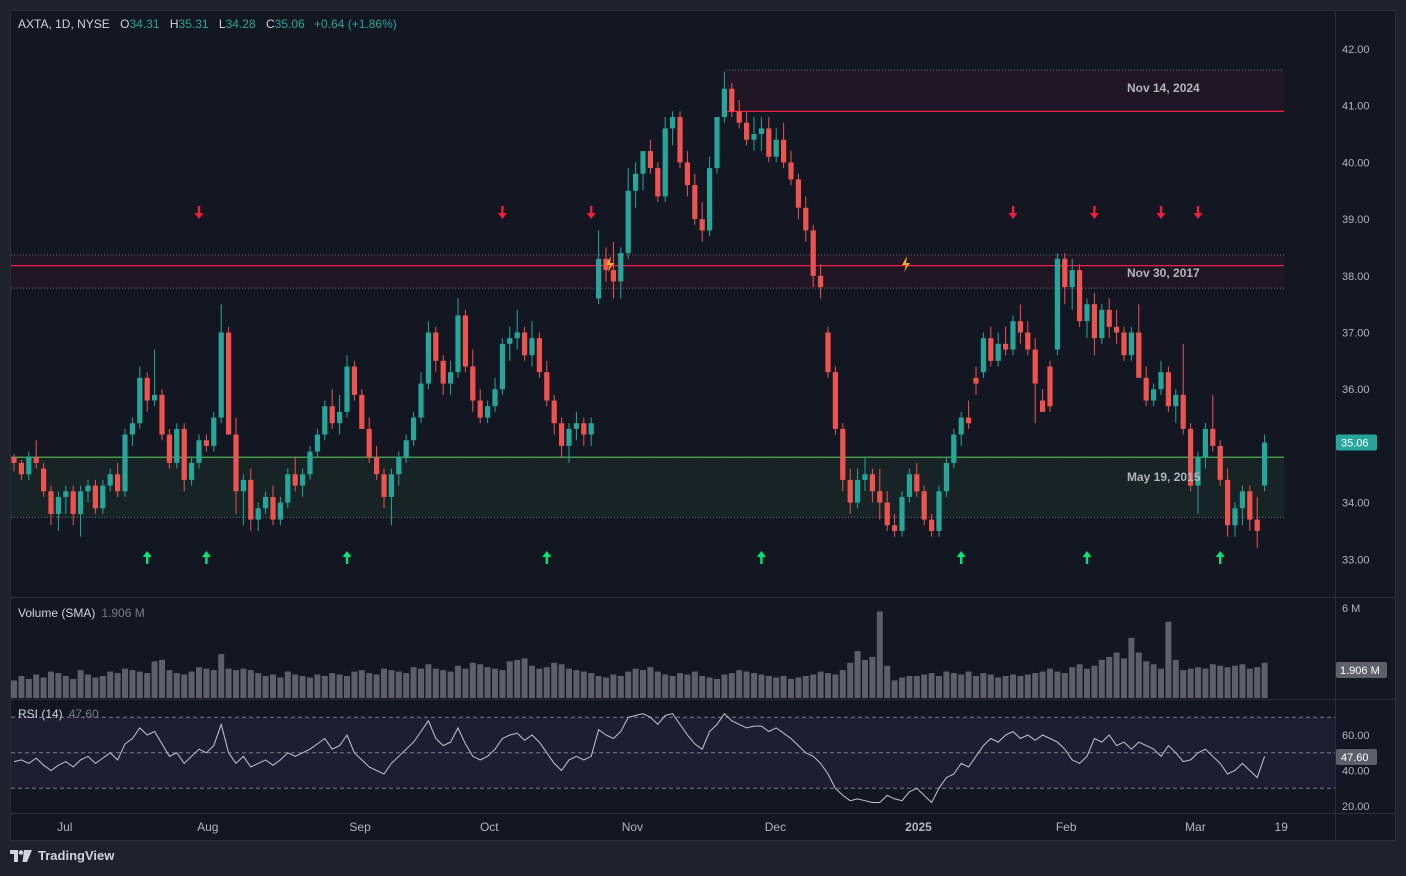 This screenshot has height=876, width=1406. I want to click on symbol-label: AXTA, 1D, NYSE, so click(64, 24).